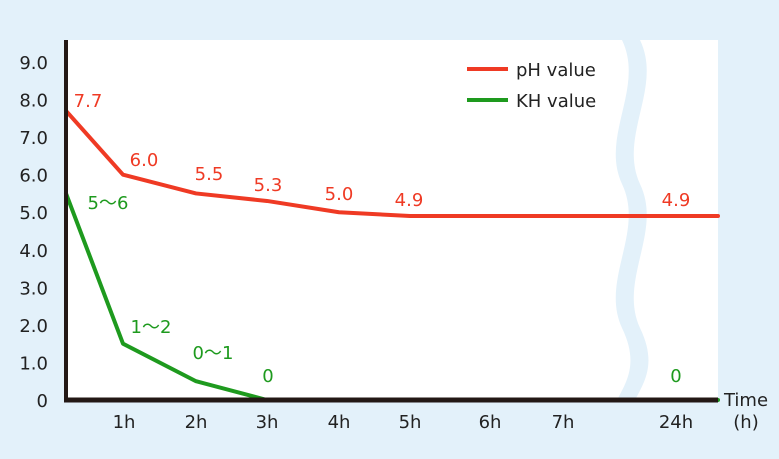  What do you see at coordinates (124, 422) in the screenshot?
I see `x-tick-label: 1h` at bounding box center [124, 422].